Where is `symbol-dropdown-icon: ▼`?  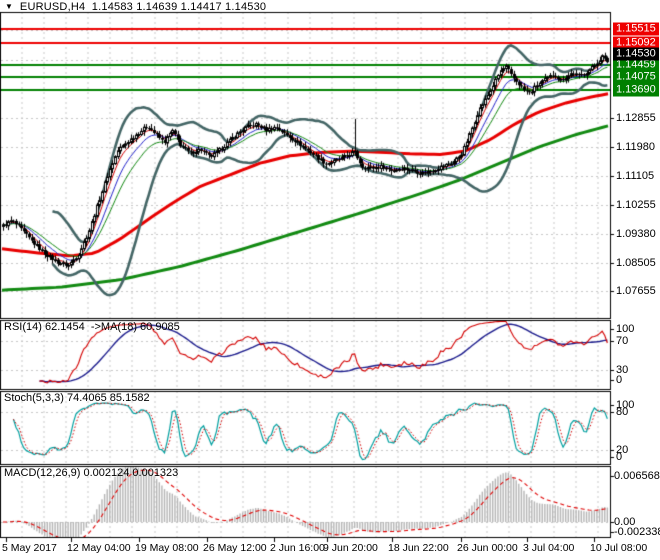
symbol-dropdown-icon: ▼ is located at coordinates (9, 6).